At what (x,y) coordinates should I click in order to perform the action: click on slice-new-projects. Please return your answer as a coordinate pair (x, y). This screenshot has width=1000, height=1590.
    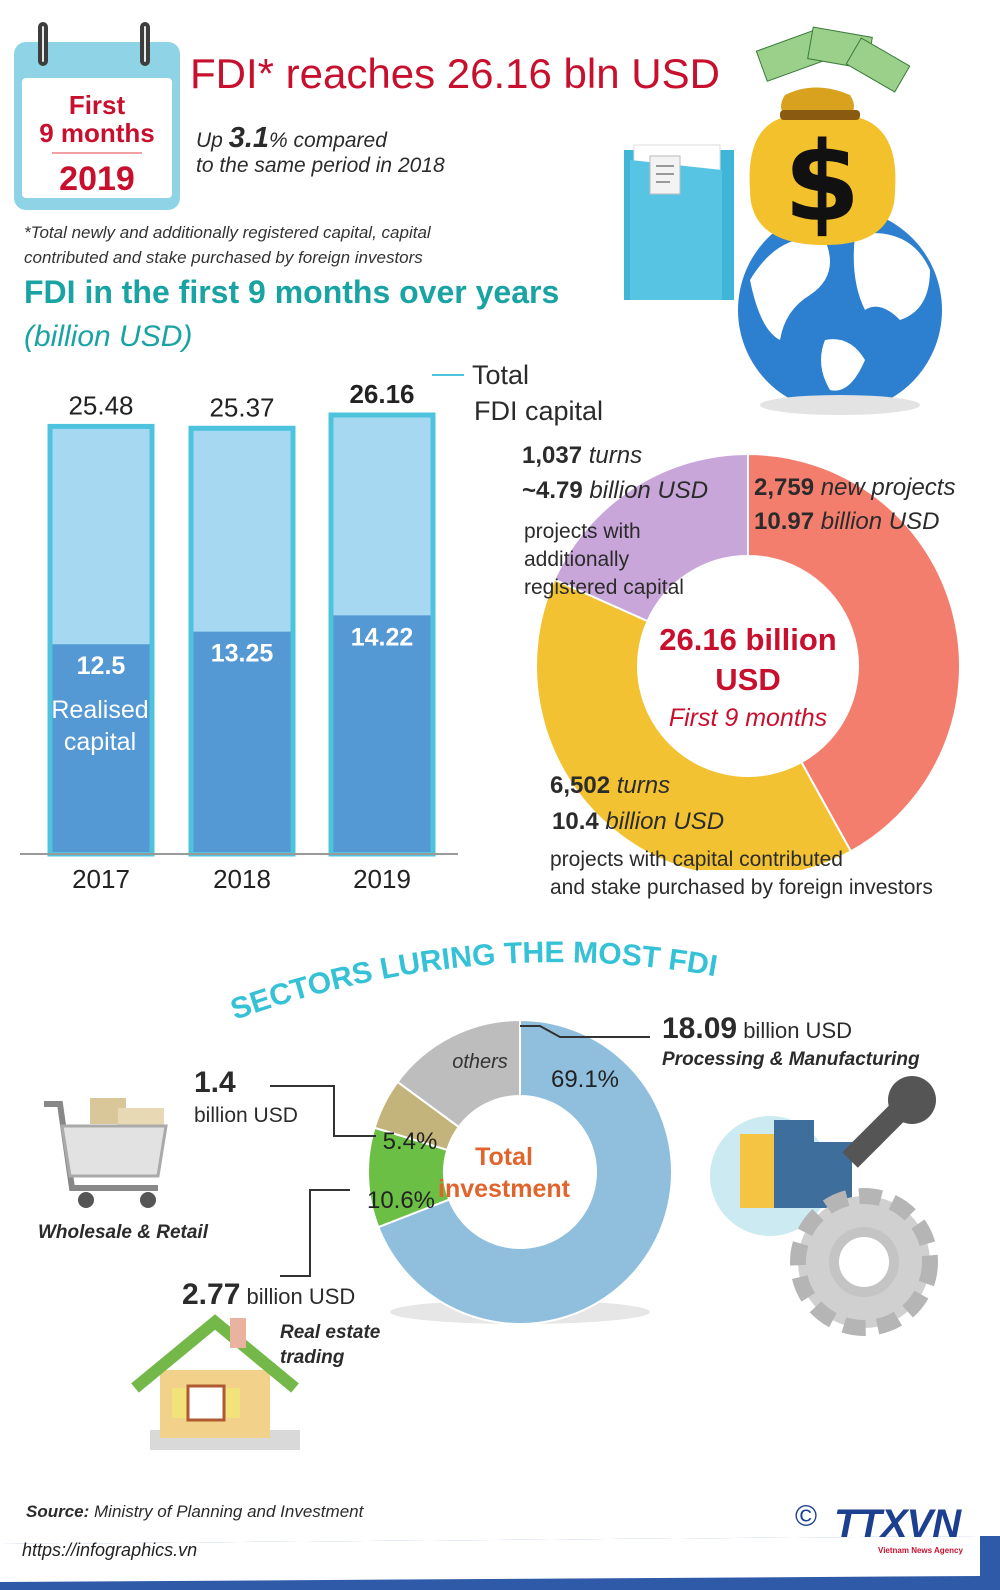
    Looking at the image, I should click on (854, 652).